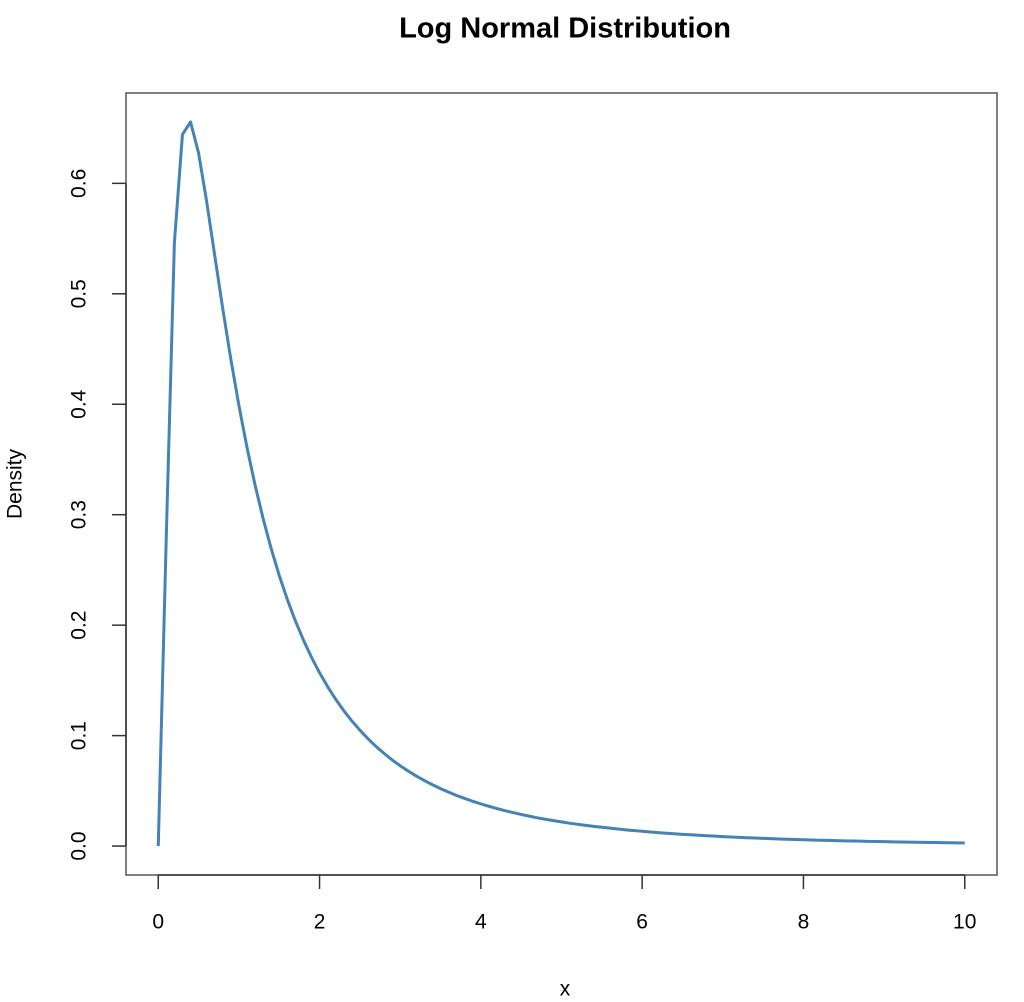 The width and height of the screenshot is (1024, 1002). I want to click on x-tick-label: 10, so click(964, 922).